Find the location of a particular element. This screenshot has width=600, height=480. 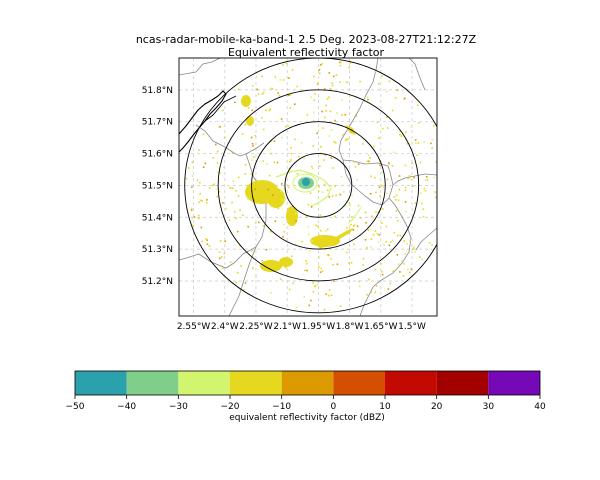

colorbar-tick-label-6: 10 is located at coordinates (385, 407).